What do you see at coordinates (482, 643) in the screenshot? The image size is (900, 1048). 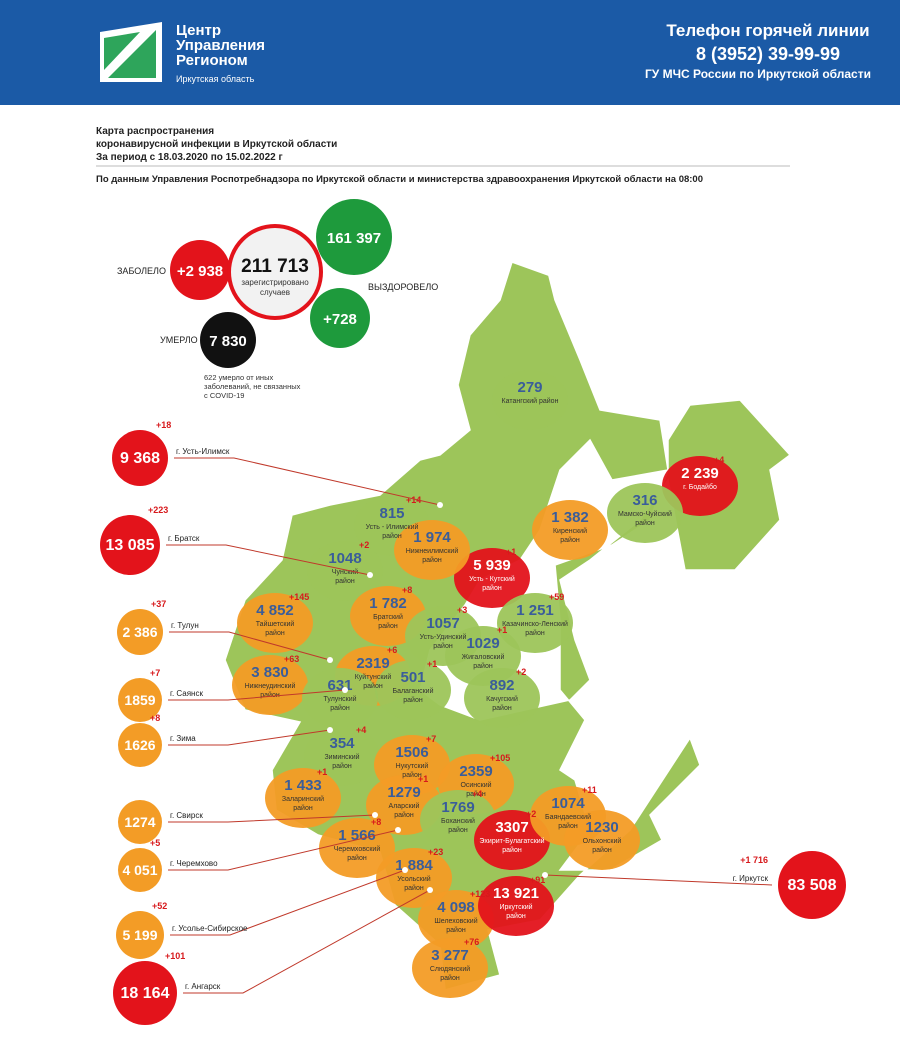 I see `district-value: 1029` at bounding box center [482, 643].